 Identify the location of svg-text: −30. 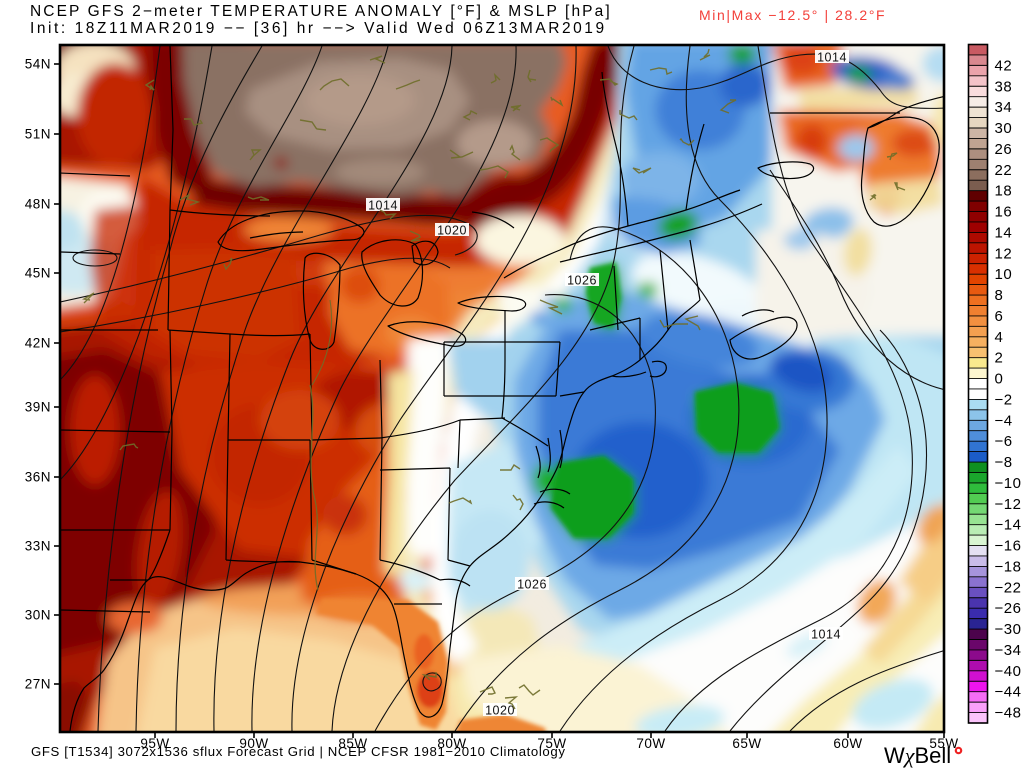
(1008, 629).